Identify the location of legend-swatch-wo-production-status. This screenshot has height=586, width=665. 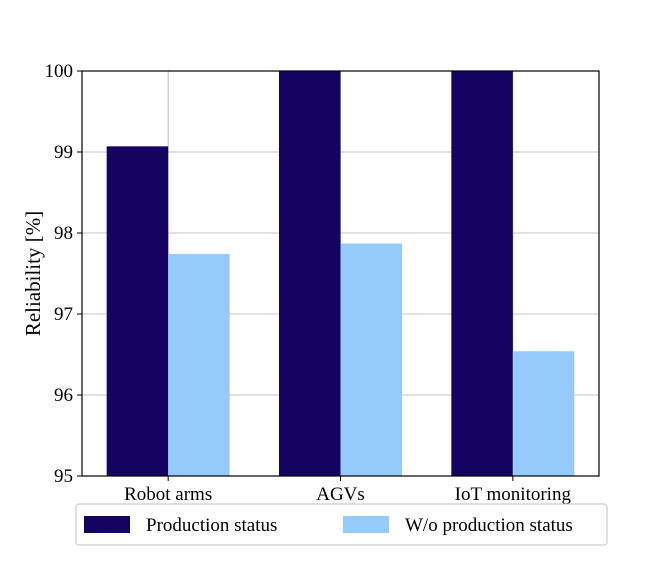
(366, 524).